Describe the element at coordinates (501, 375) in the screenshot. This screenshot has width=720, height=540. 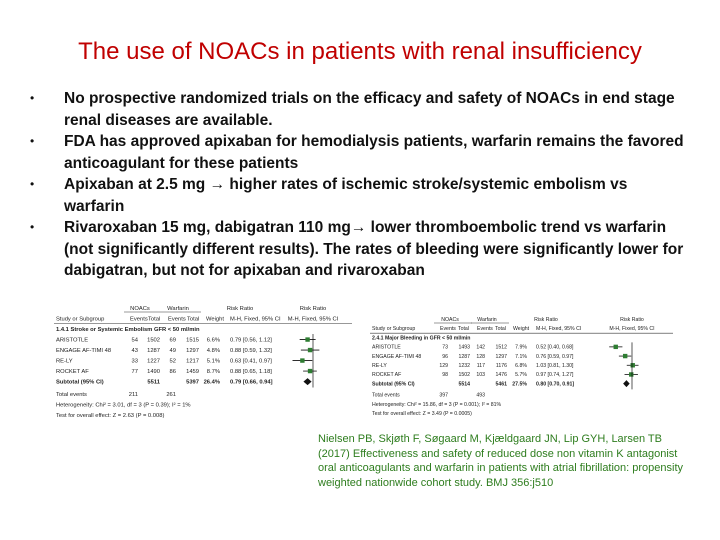
I see `row-total-warfarin: 1476` at that location.